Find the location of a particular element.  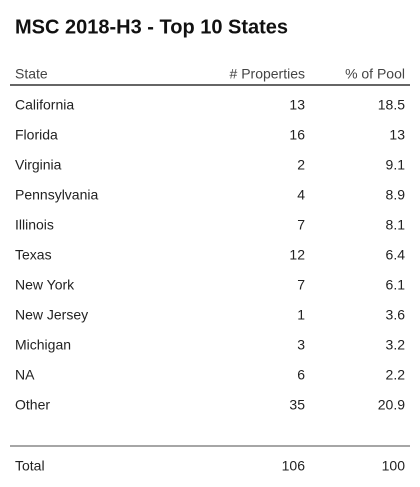

table-cell: 3.2 is located at coordinates (396, 345).